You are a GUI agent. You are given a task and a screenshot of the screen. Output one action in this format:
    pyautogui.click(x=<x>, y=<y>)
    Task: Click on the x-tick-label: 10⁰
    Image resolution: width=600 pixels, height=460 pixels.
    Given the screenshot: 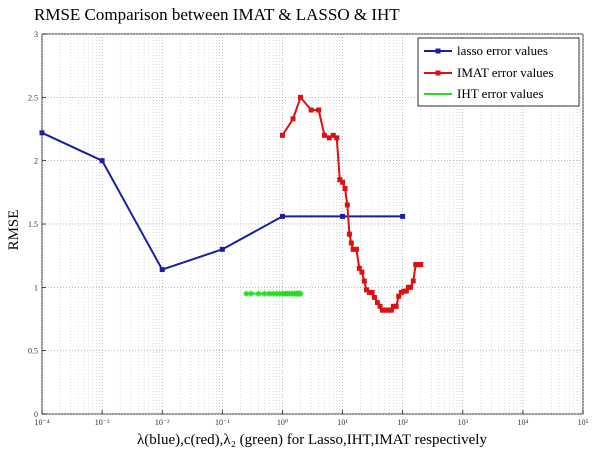 What is the action you would take?
    pyautogui.click(x=282, y=422)
    